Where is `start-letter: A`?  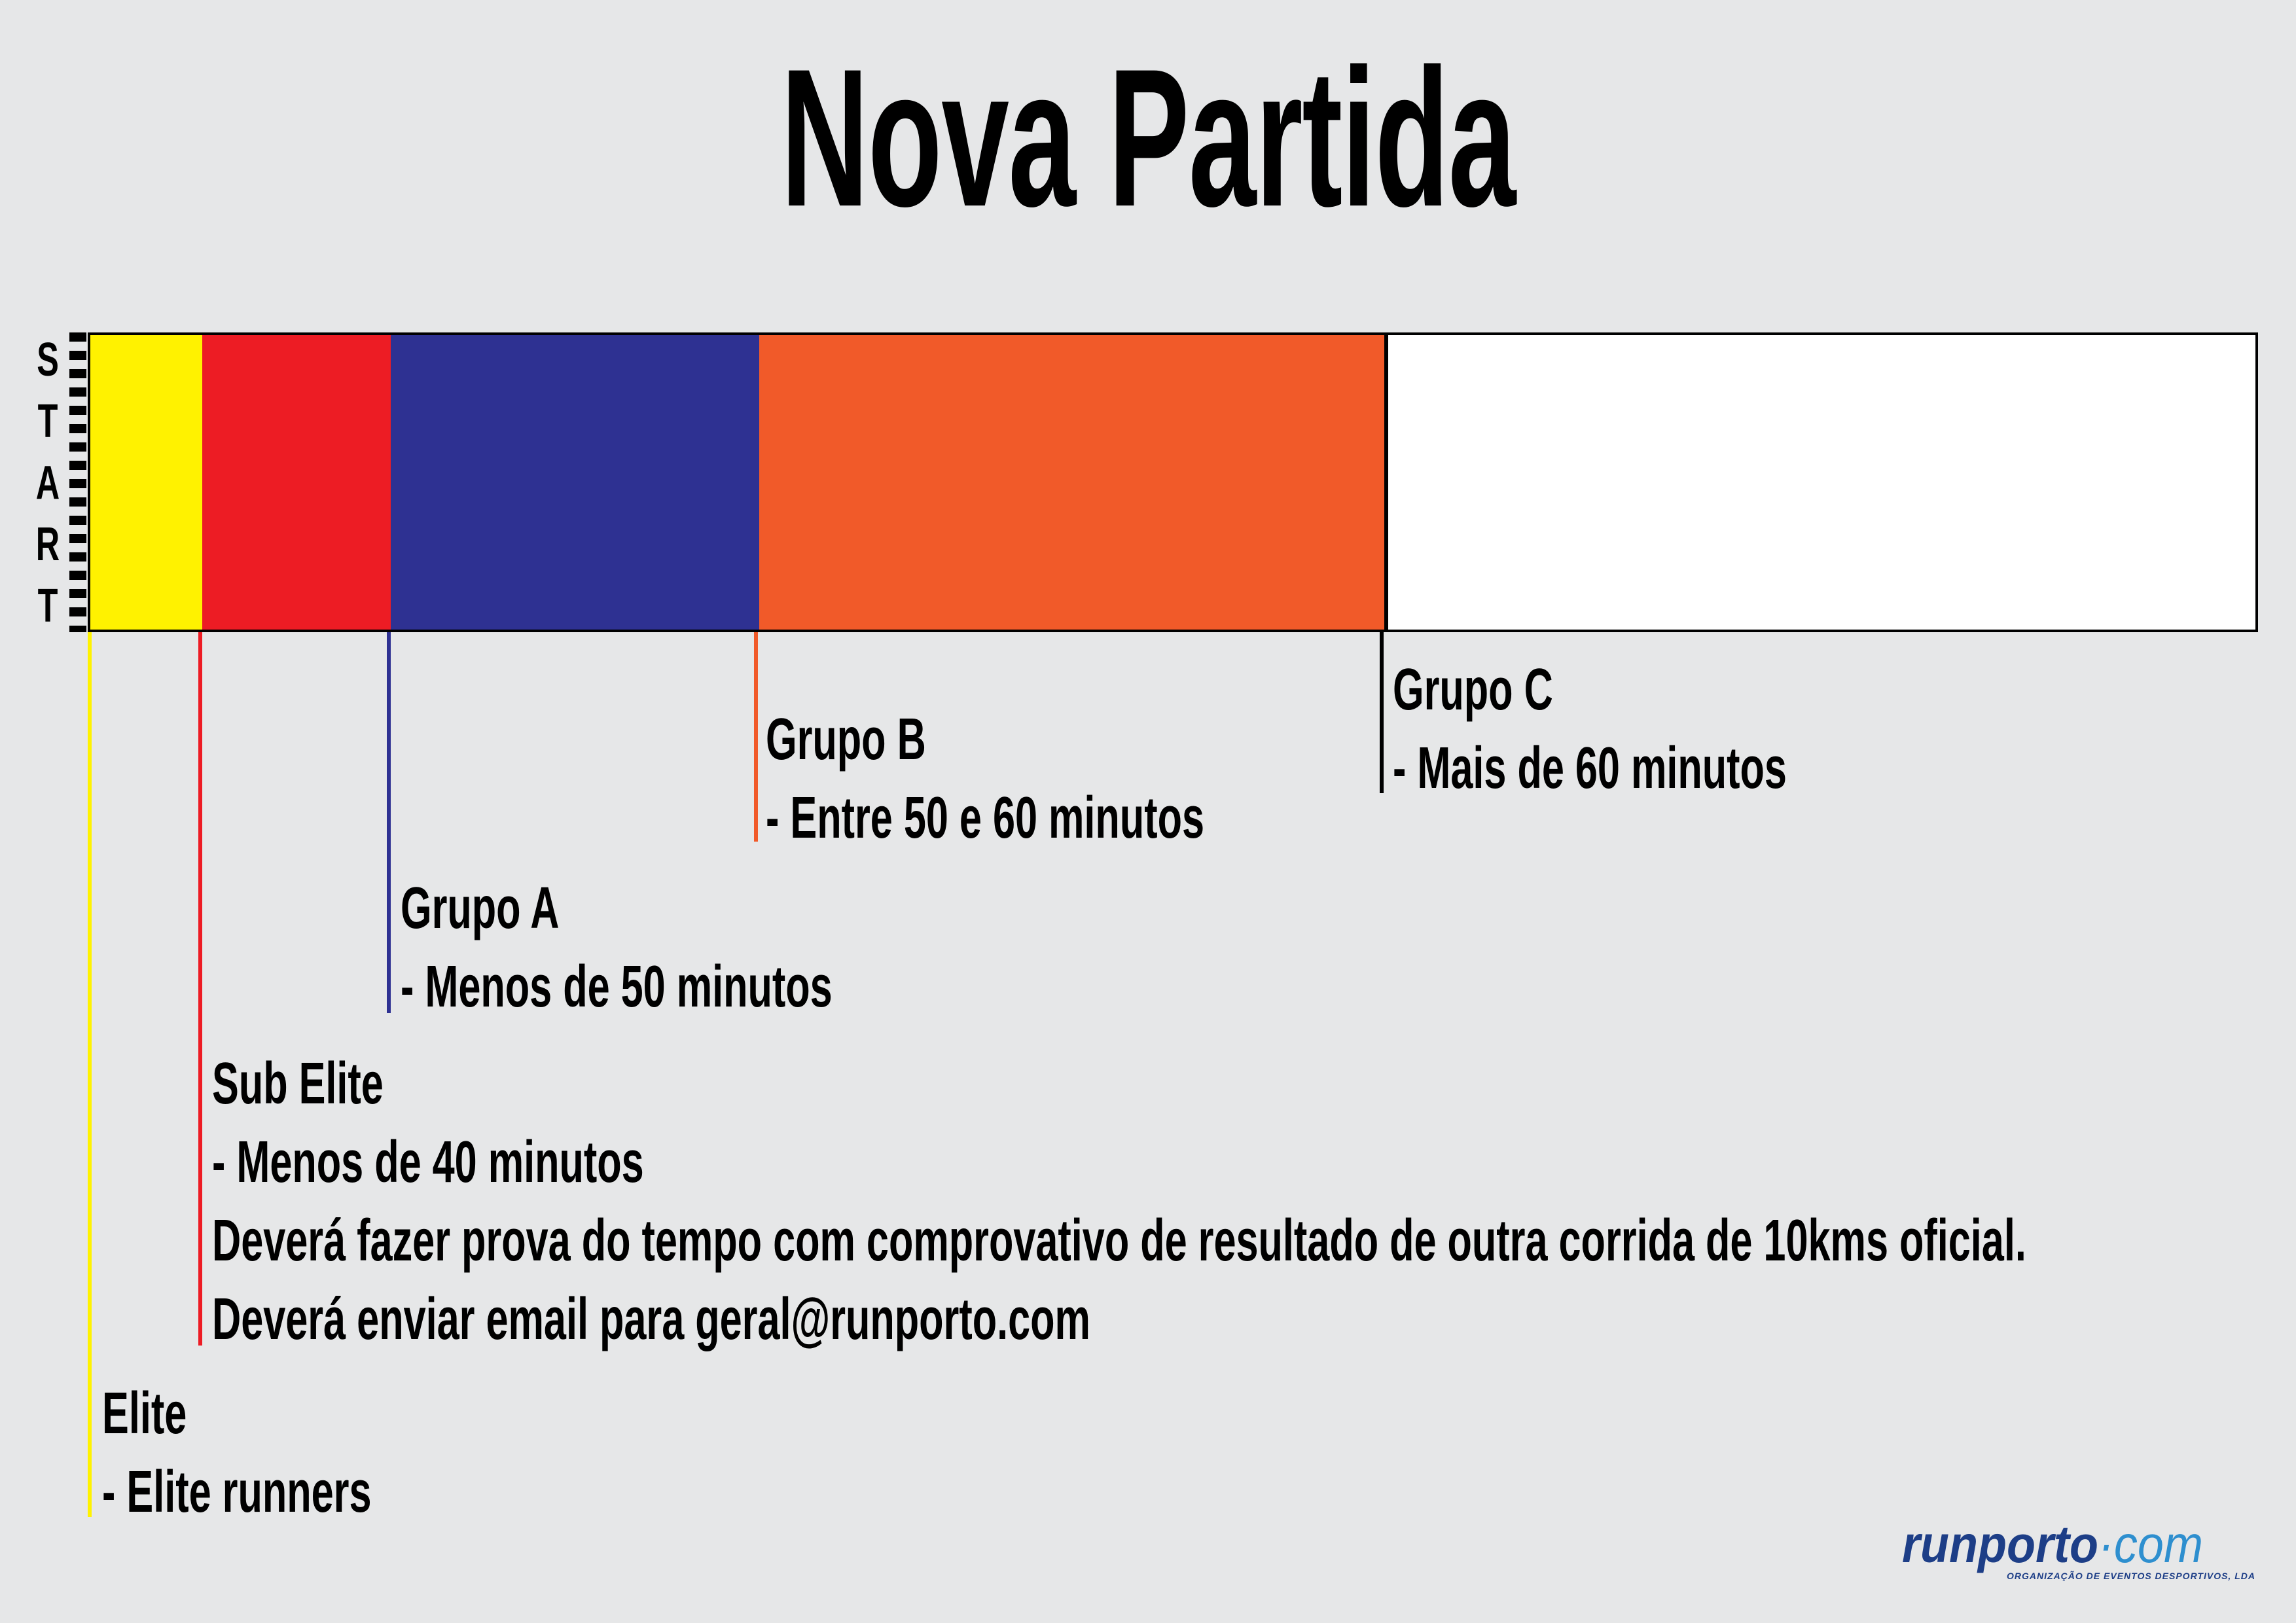 start-letter: A is located at coordinates (47, 483).